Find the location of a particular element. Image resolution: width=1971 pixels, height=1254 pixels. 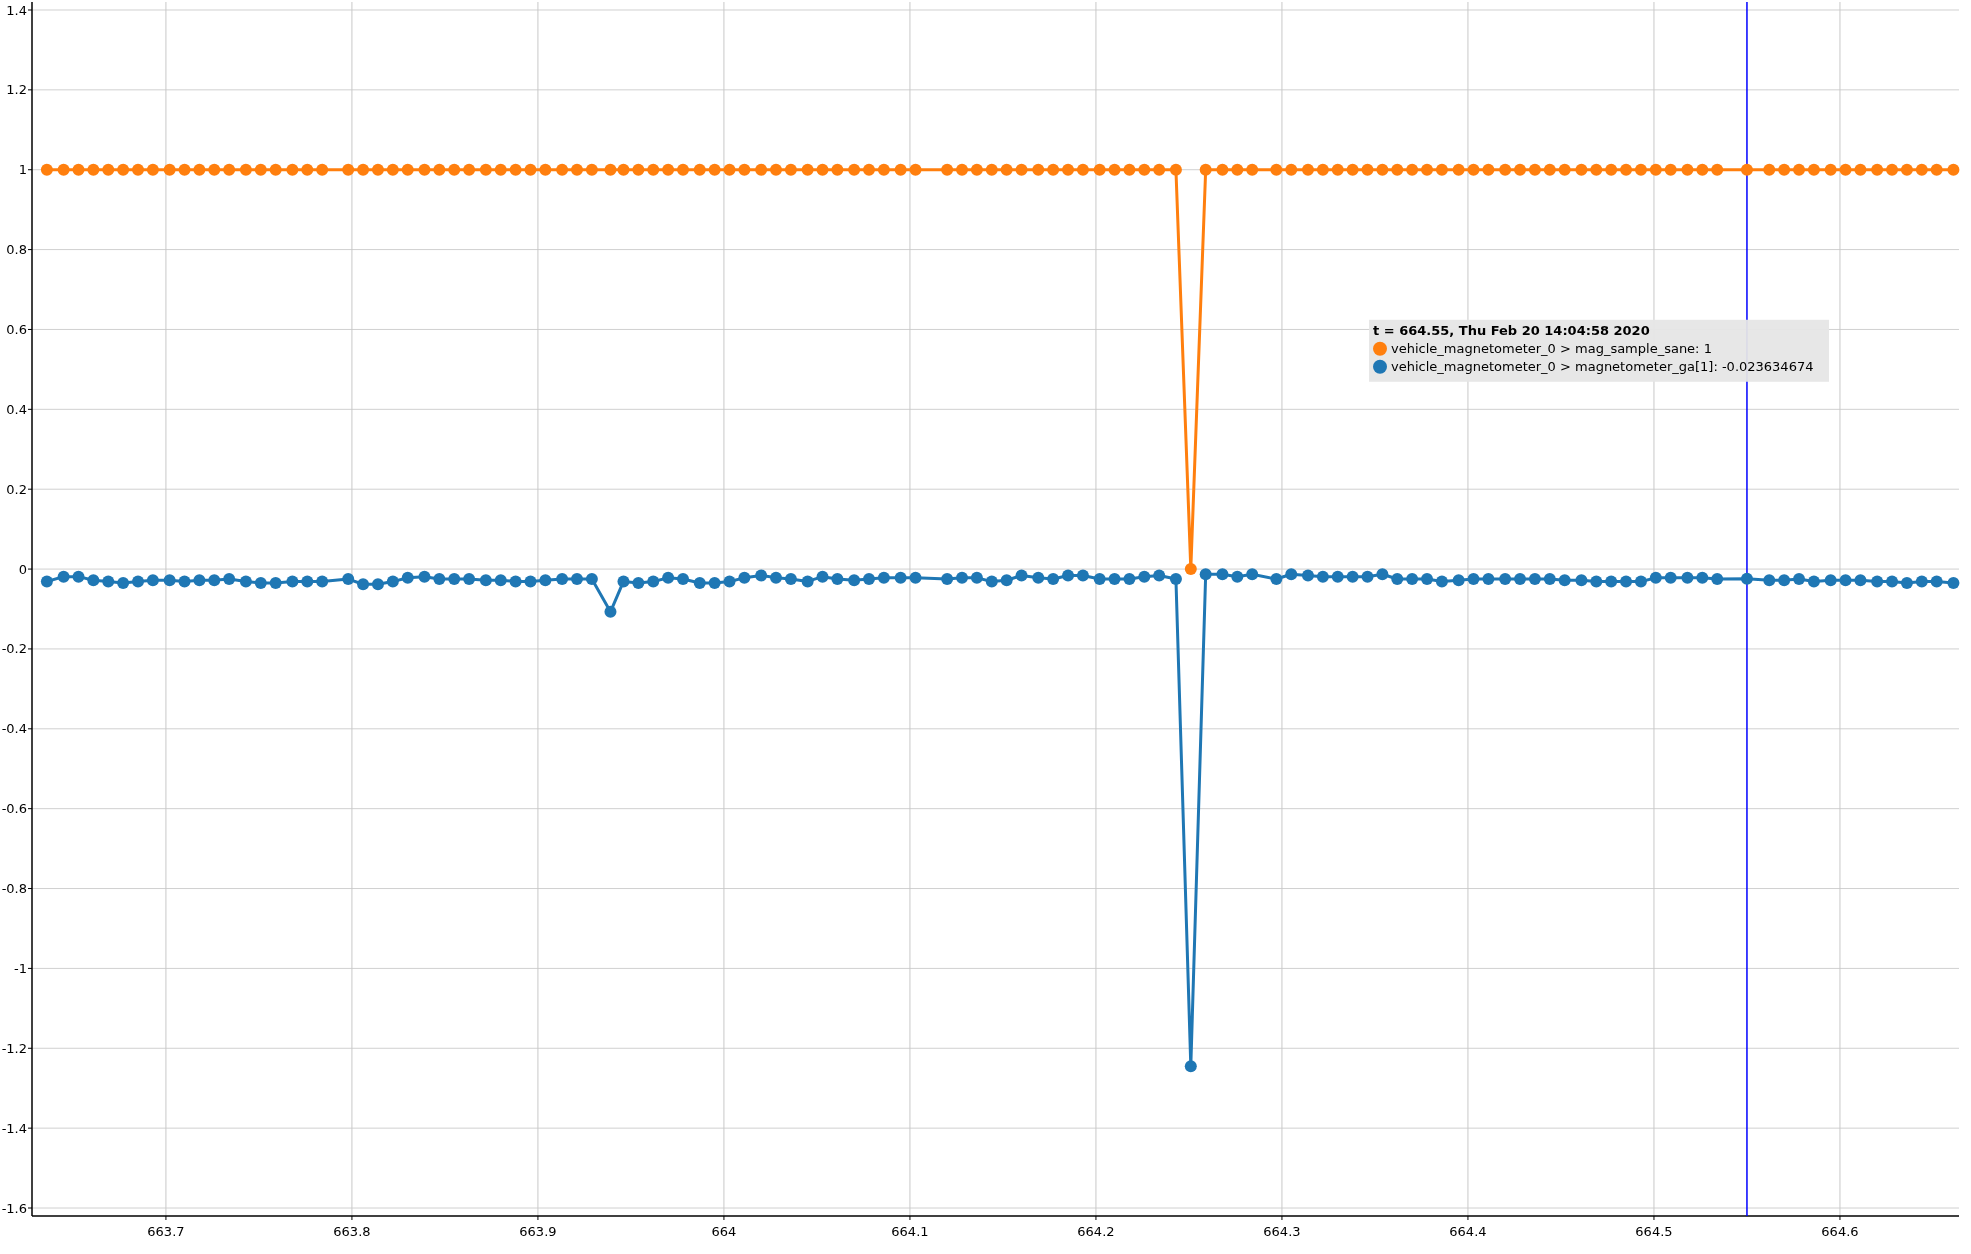

legend-label: vehicle_magnetometer_0 > magnetometer_ga[1]: -0.023634674 is located at coordinates (1602, 366).